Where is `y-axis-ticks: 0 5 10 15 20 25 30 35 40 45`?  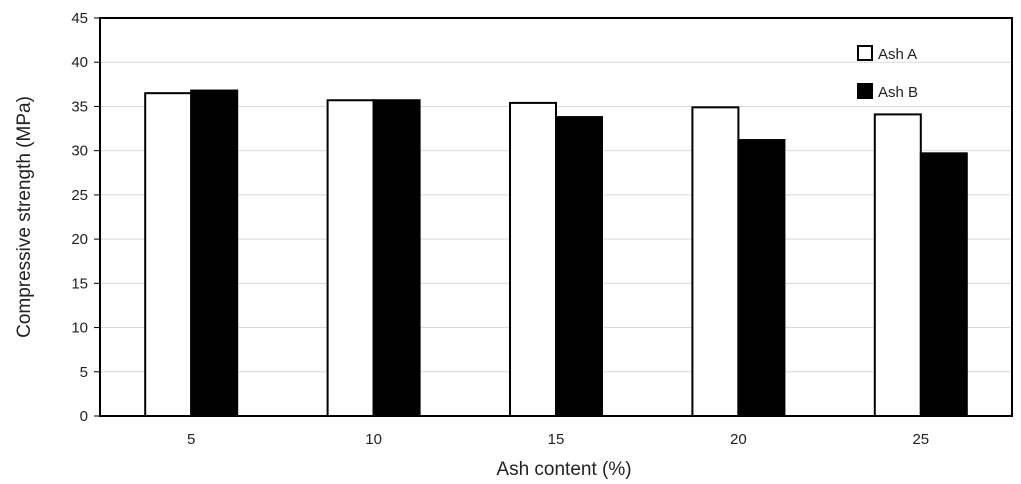 y-axis-ticks: 0 5 10 15 20 25 30 35 40 45 is located at coordinates (85, 217).